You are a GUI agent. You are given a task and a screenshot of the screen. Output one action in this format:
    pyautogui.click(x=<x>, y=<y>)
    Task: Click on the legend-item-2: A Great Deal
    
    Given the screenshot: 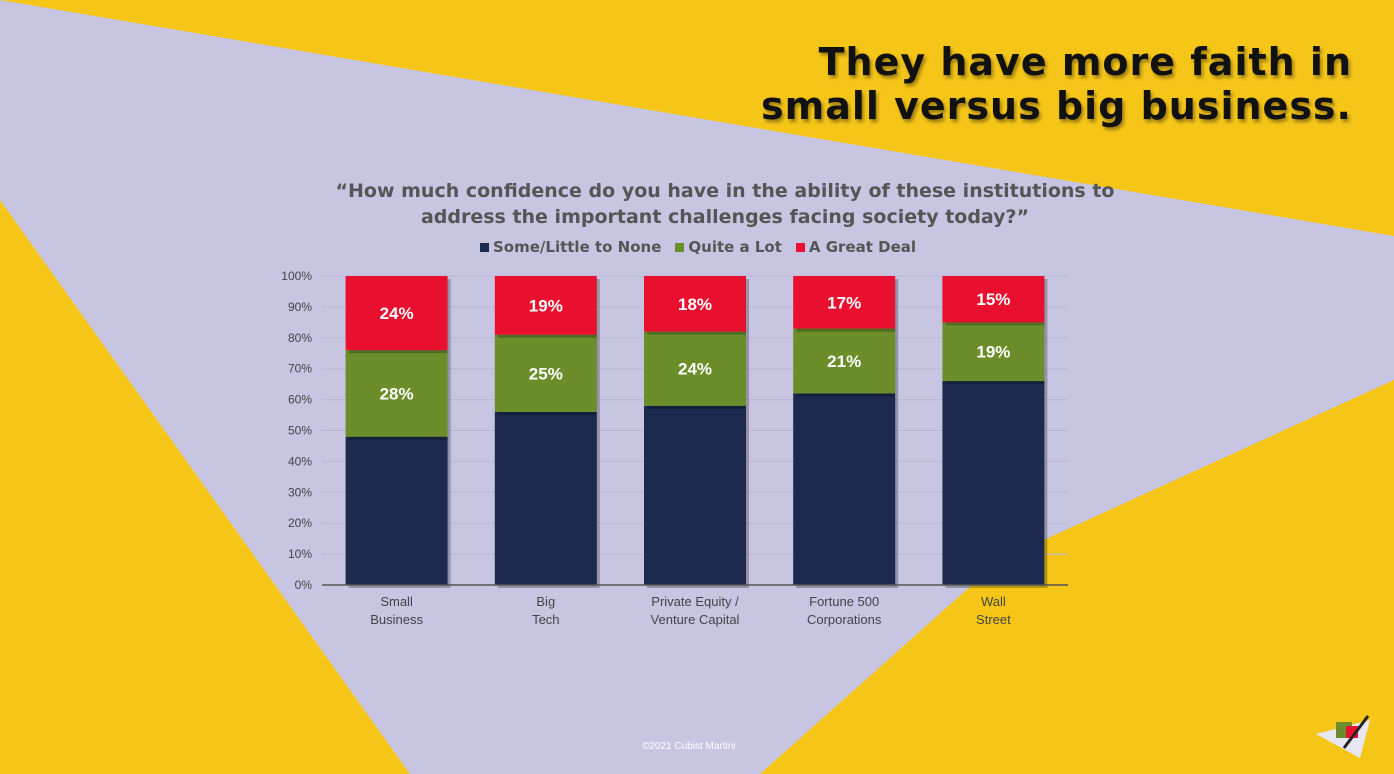 What is the action you would take?
    pyautogui.click(x=856, y=247)
    